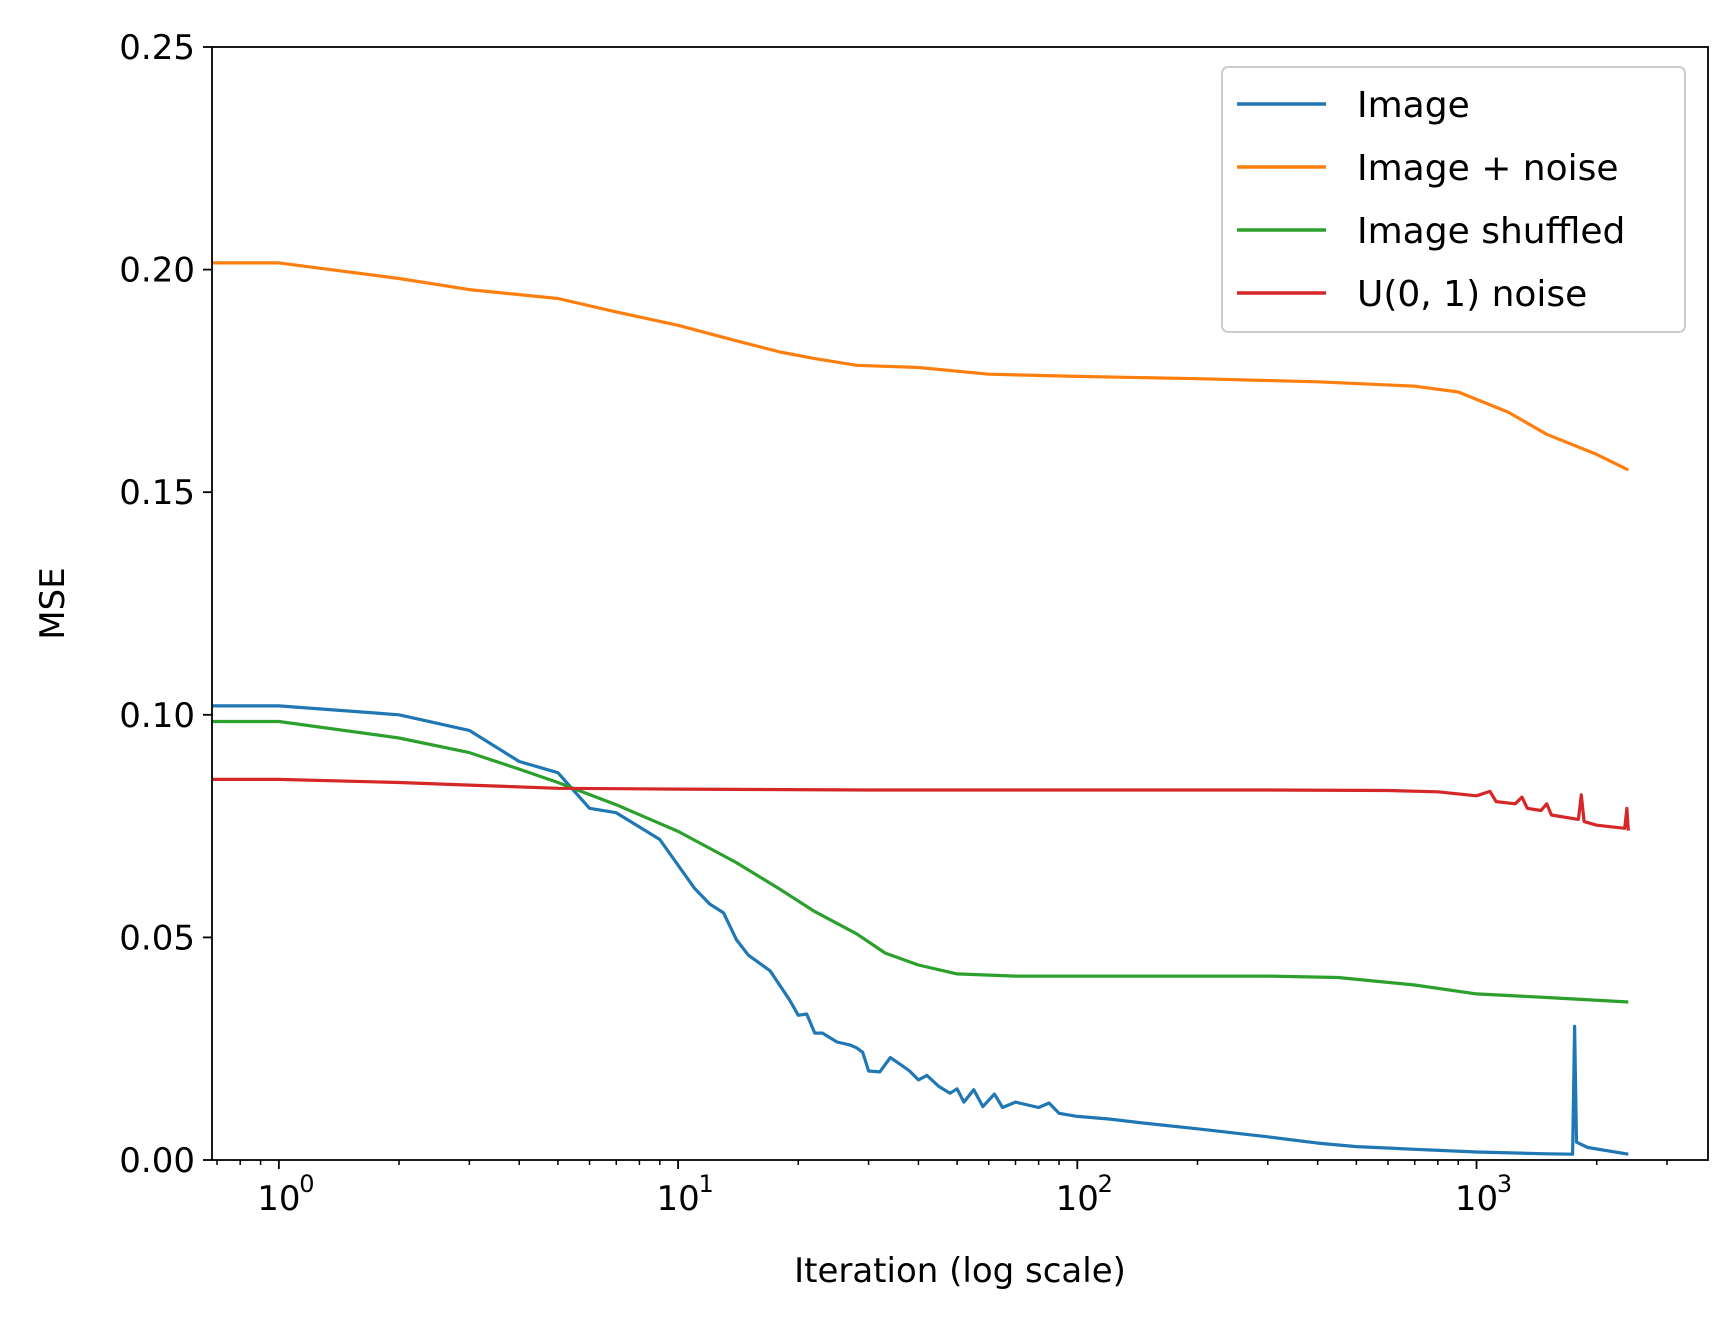  What do you see at coordinates (1105, 1184) in the screenshot?
I see `x-tick-exponent: 2` at bounding box center [1105, 1184].